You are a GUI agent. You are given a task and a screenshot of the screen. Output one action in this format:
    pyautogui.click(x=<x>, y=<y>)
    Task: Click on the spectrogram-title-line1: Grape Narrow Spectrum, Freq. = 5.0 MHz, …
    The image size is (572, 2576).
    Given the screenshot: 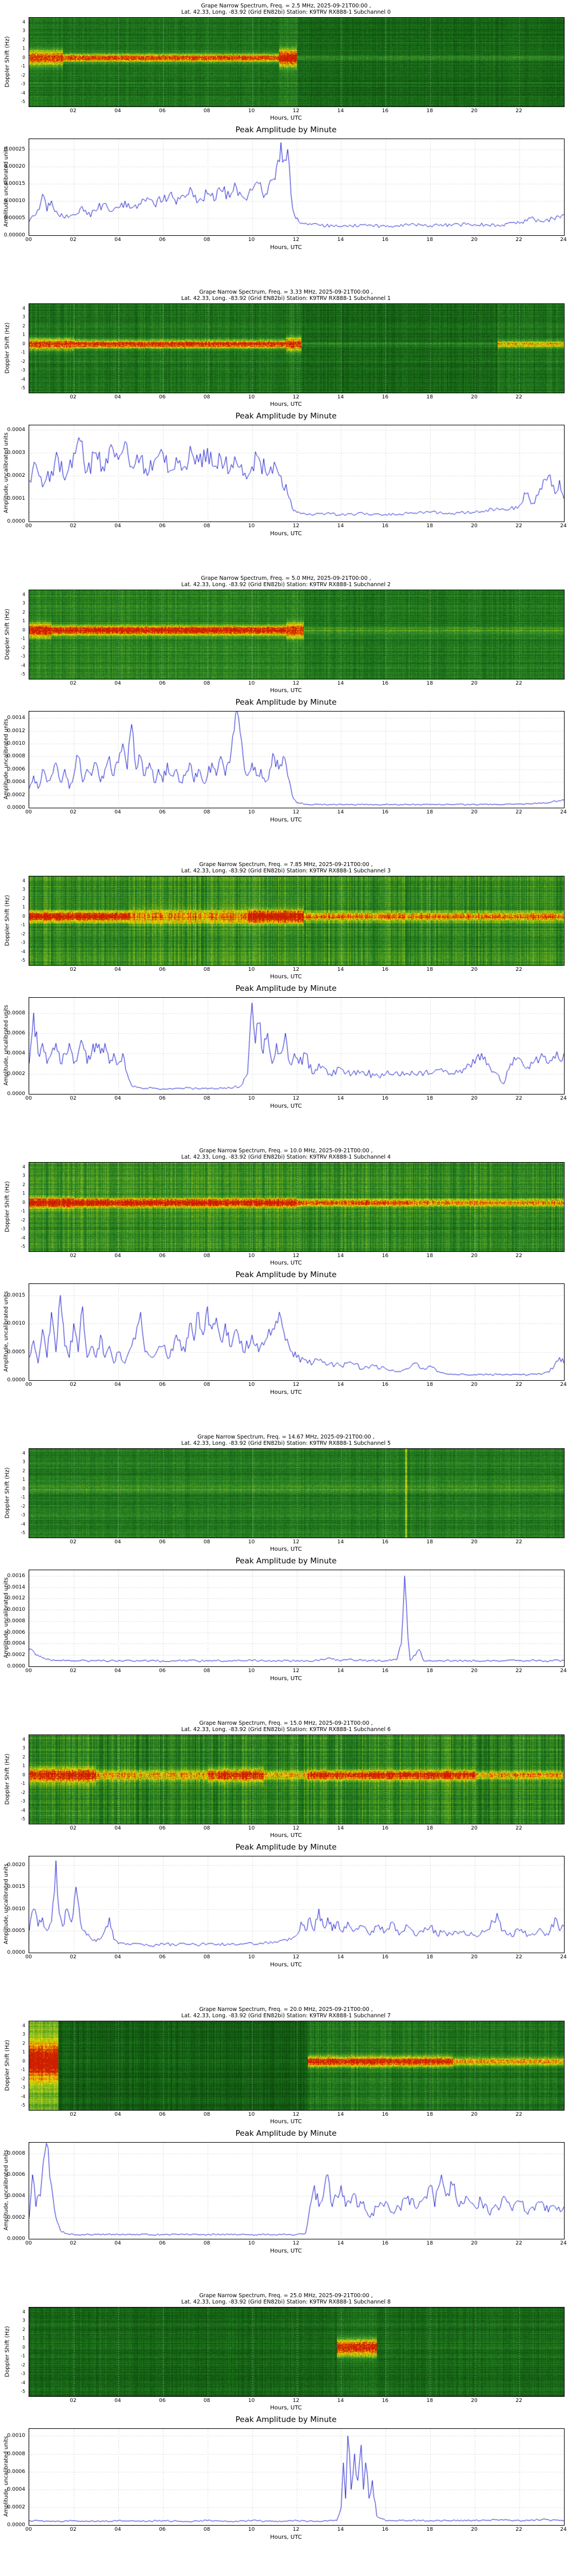 What is the action you would take?
    pyautogui.click(x=286, y=578)
    